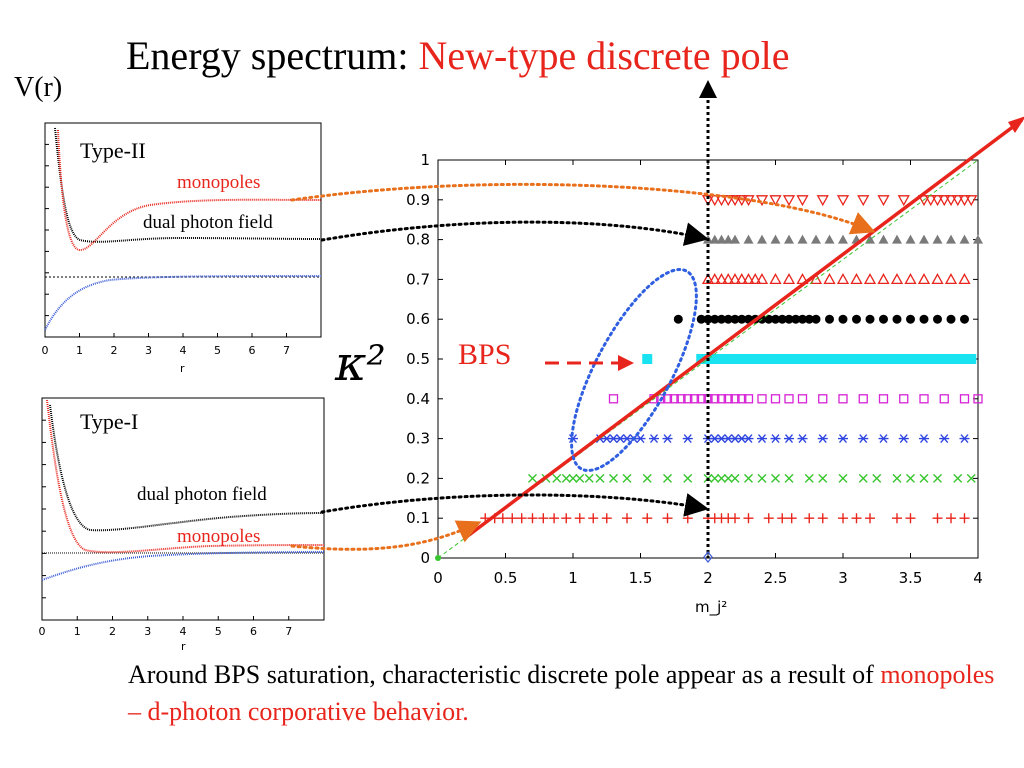  Describe the element at coordinates (708, 578) in the screenshot. I see `spectrum-x-tick-label: 2` at that location.